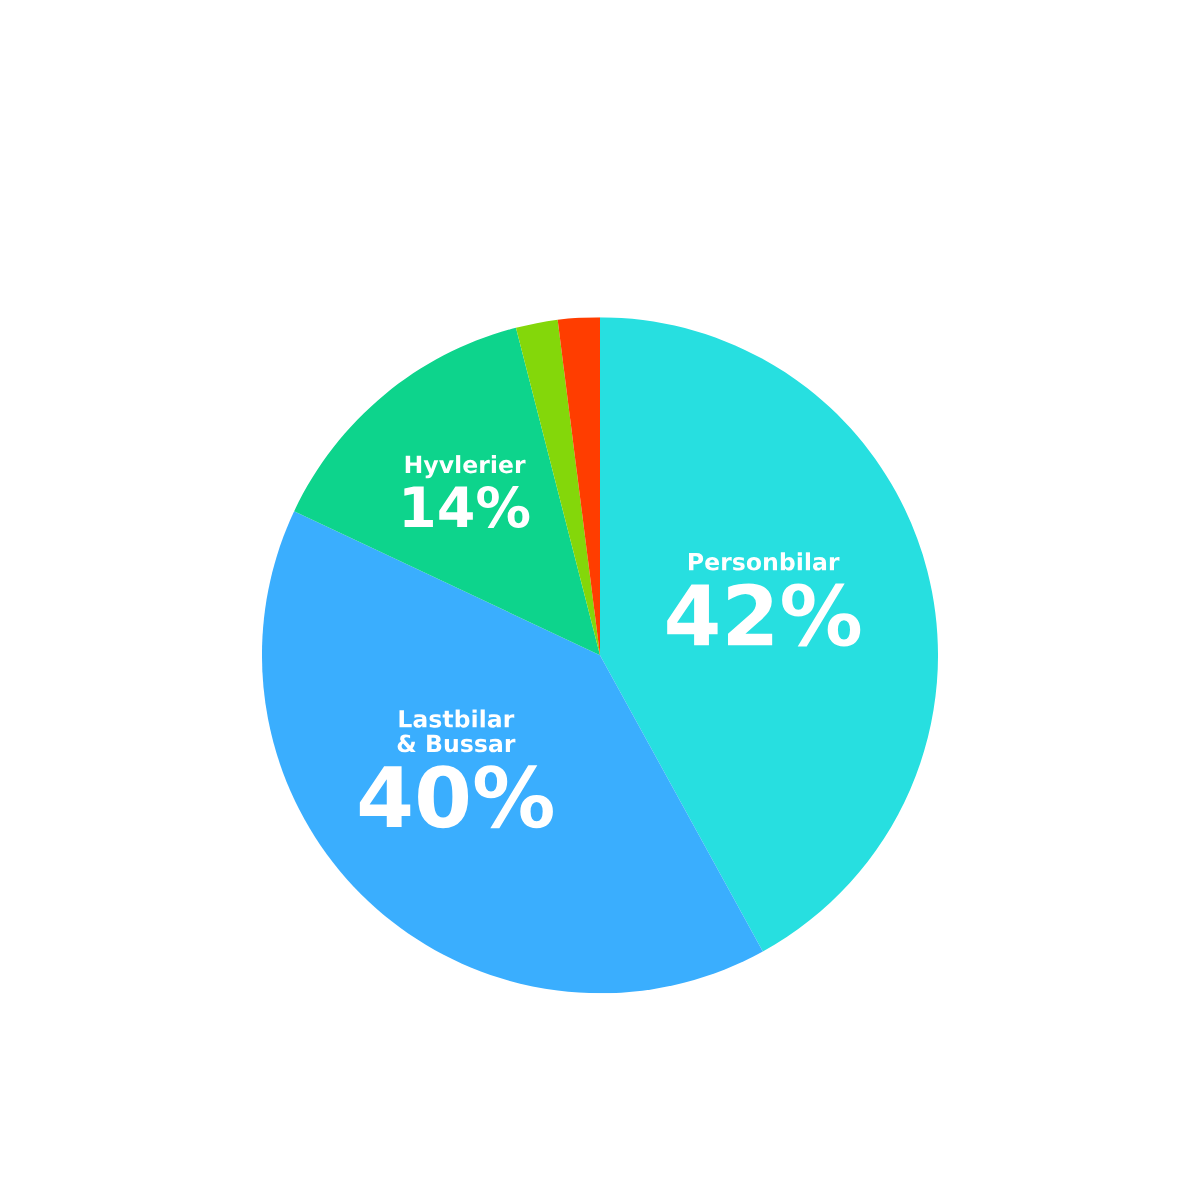 The image size is (1200, 1200). I want to click on data-label: 42%, so click(764, 615).